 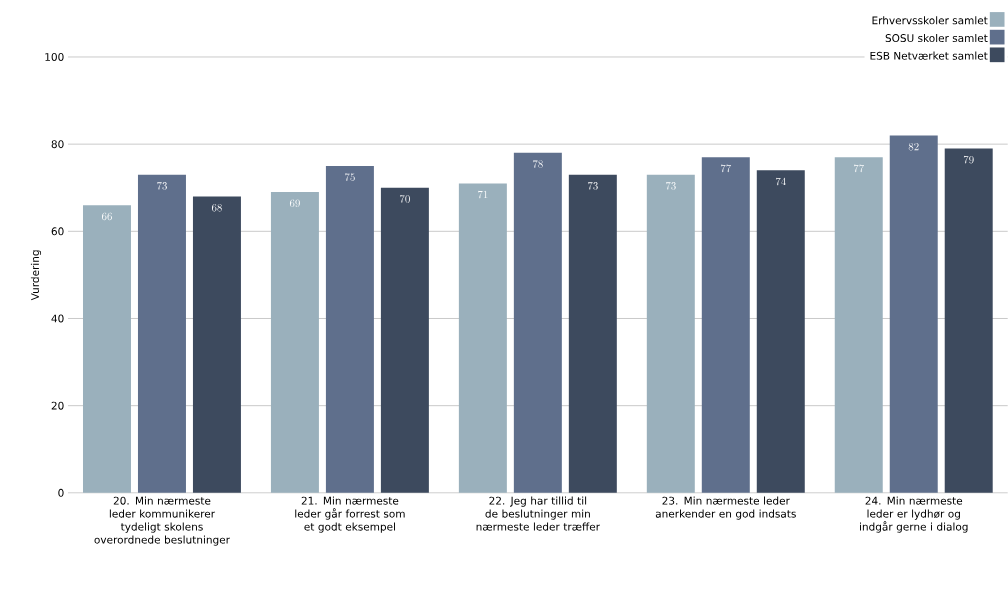 What do you see at coordinates (914, 514) in the screenshot?
I see `x-tick-label: 24. Min nærmeste leder er lydhør og indgår gerne i dialog` at bounding box center [914, 514].